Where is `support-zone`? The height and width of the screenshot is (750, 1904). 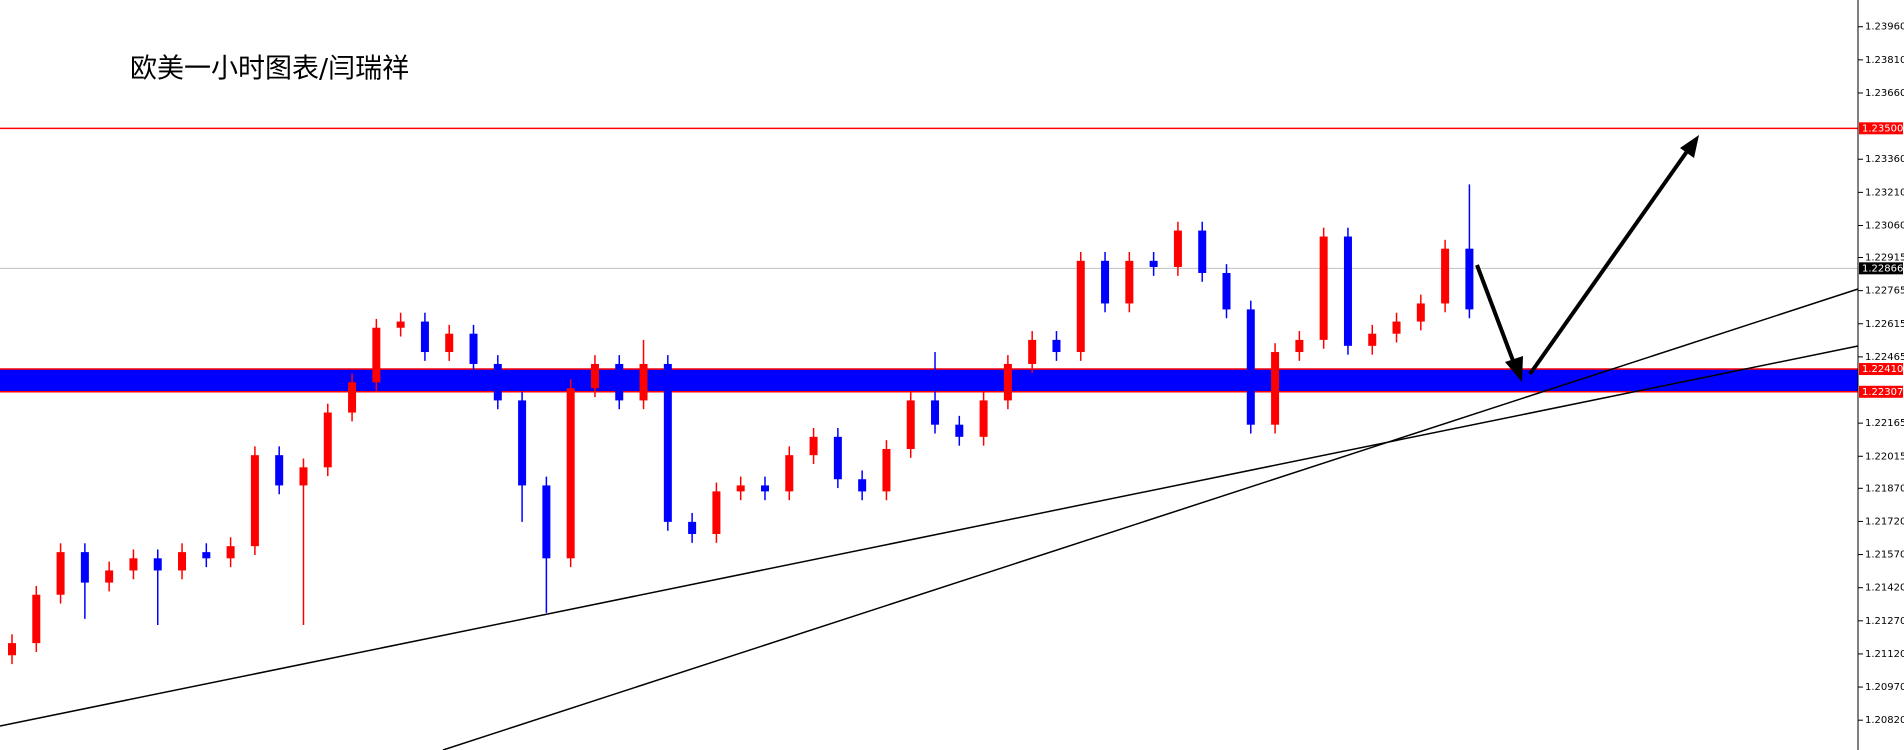
support-zone is located at coordinates (929, 380).